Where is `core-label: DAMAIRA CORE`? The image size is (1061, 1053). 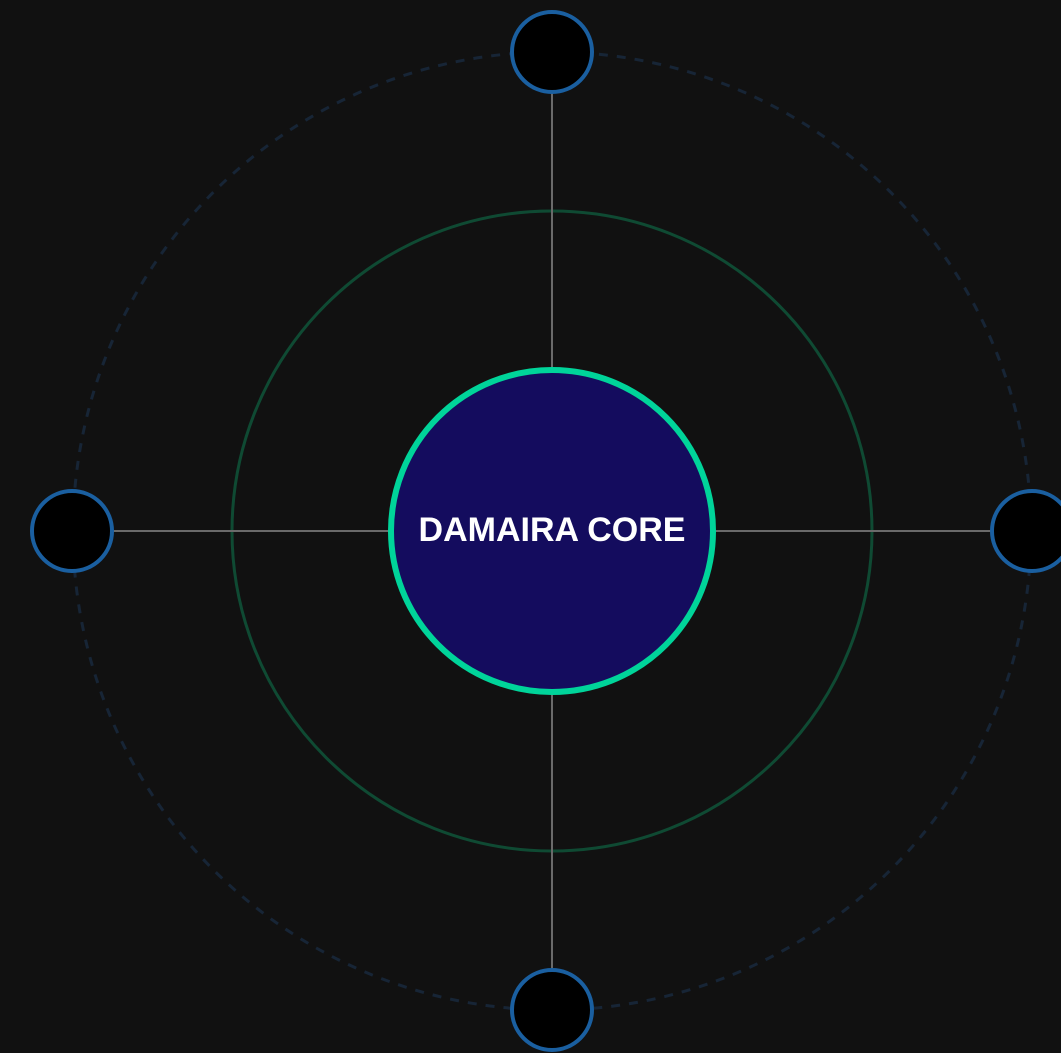 core-label: DAMAIRA CORE is located at coordinates (552, 530).